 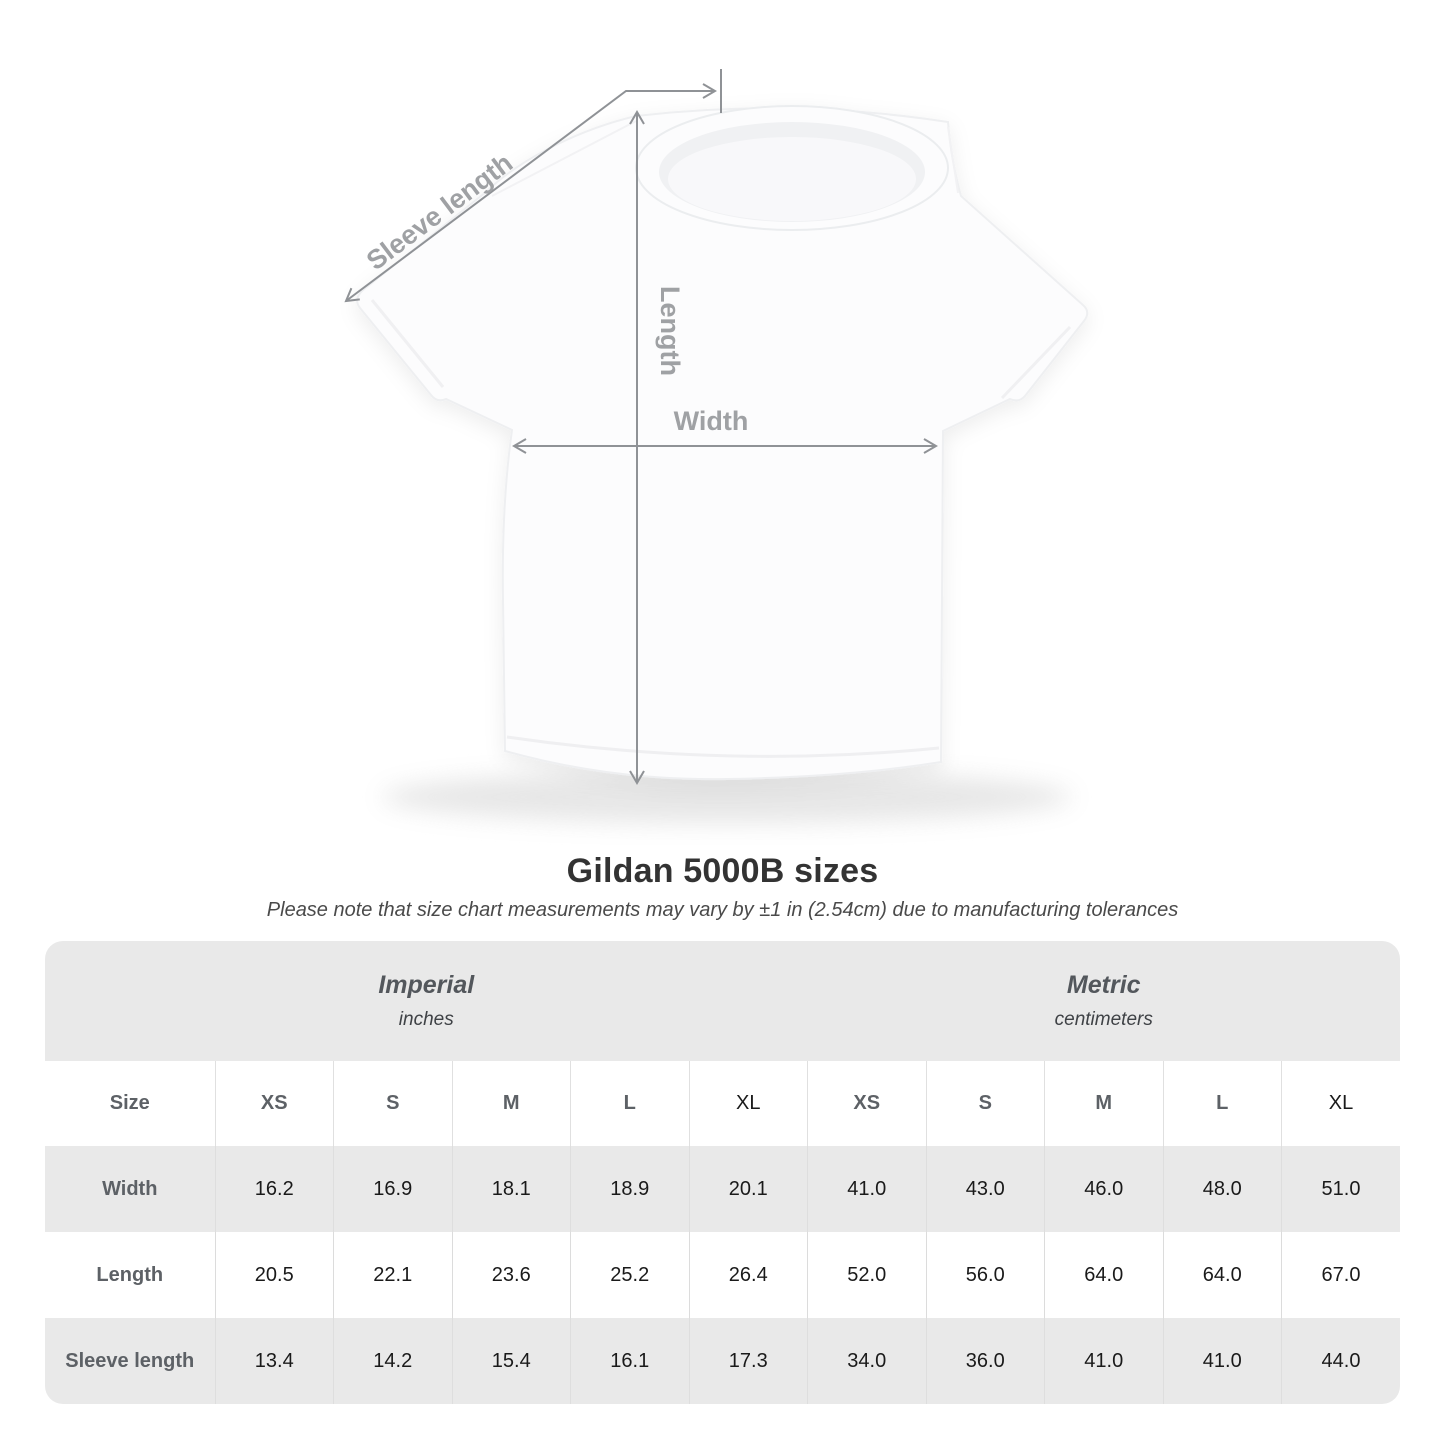 I want to click on column-header-metric-l: L, so click(x=1222, y=1103).